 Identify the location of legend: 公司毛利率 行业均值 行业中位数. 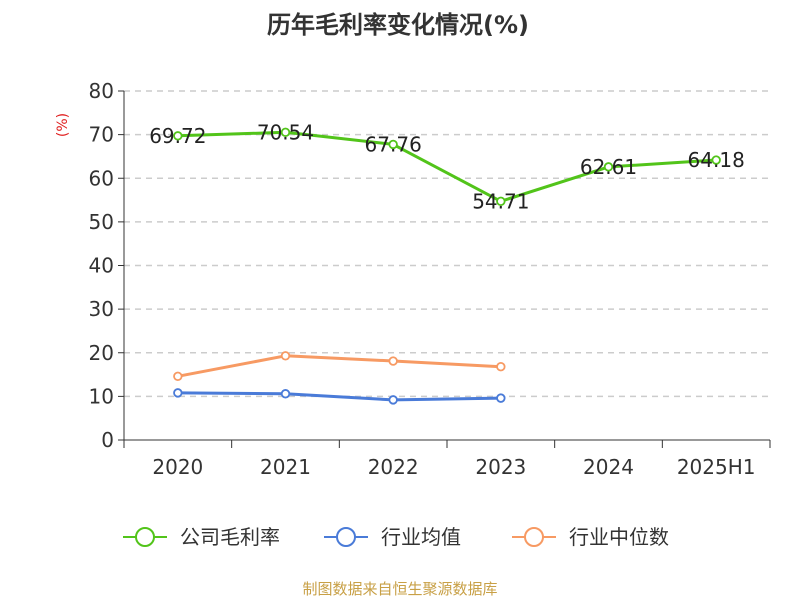
(396, 537).